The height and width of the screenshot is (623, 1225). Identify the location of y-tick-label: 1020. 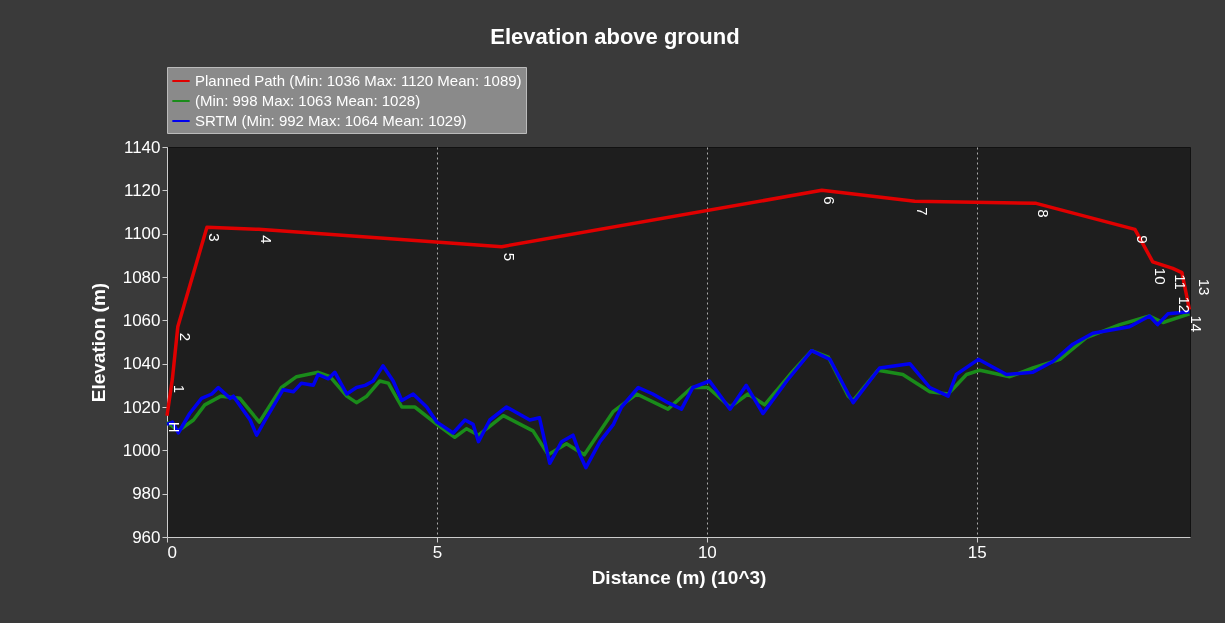
(141, 407).